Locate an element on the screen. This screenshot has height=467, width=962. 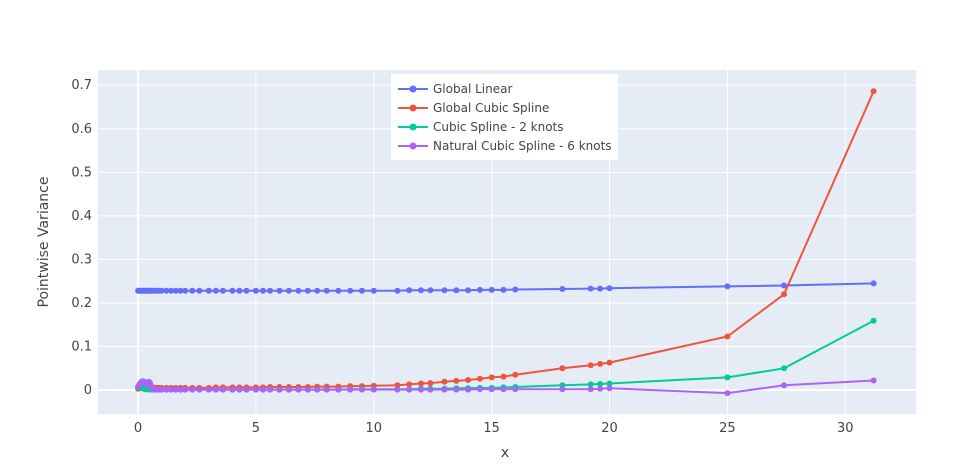
x-tick-labels: 0 5 10 15 20 25 30 is located at coordinates (494, 428).